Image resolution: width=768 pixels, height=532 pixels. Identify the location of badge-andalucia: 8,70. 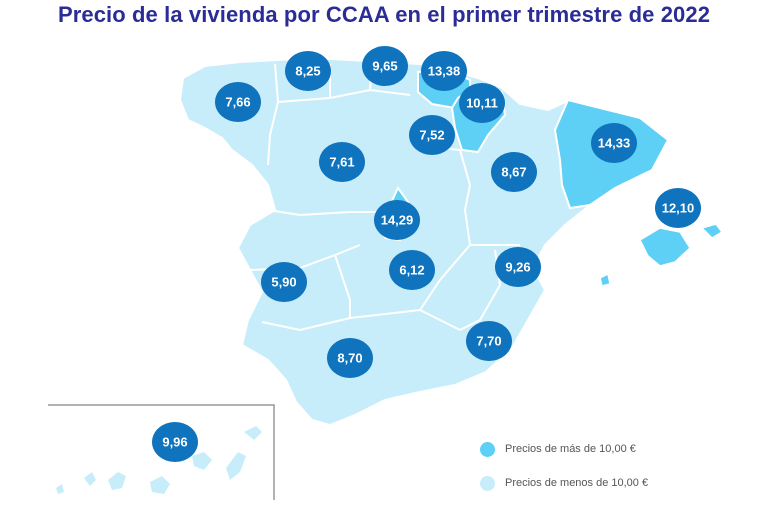
(350, 358).